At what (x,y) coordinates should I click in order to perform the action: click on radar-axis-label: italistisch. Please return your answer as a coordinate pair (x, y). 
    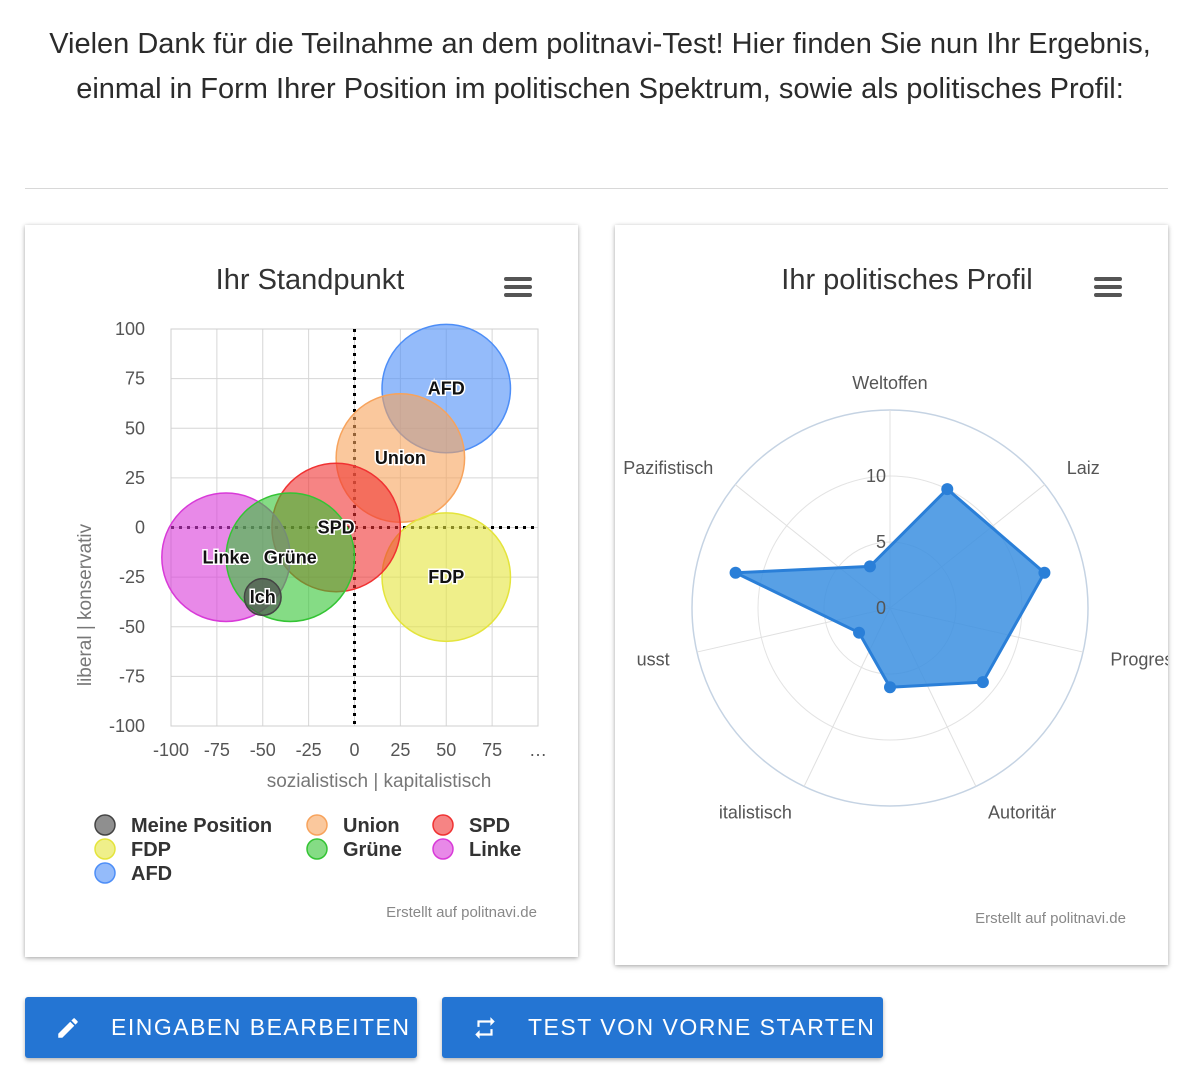
    Looking at the image, I should click on (755, 813).